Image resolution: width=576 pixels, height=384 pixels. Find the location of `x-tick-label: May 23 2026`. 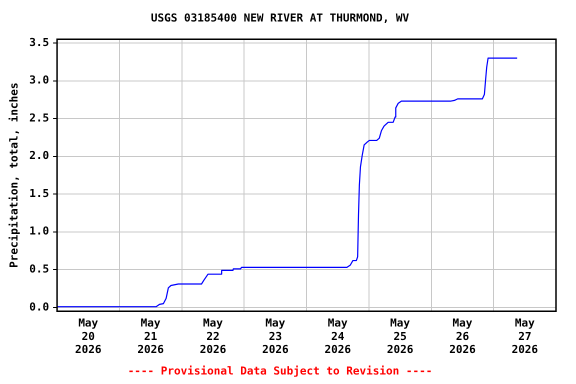

x-tick-label: May 23 2026 is located at coordinates (275, 336).